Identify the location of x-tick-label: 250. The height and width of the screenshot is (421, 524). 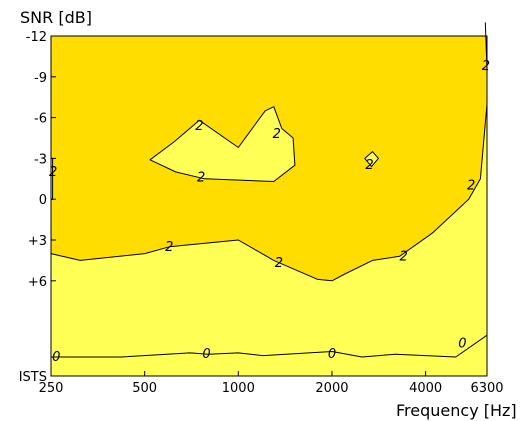
(51, 388).